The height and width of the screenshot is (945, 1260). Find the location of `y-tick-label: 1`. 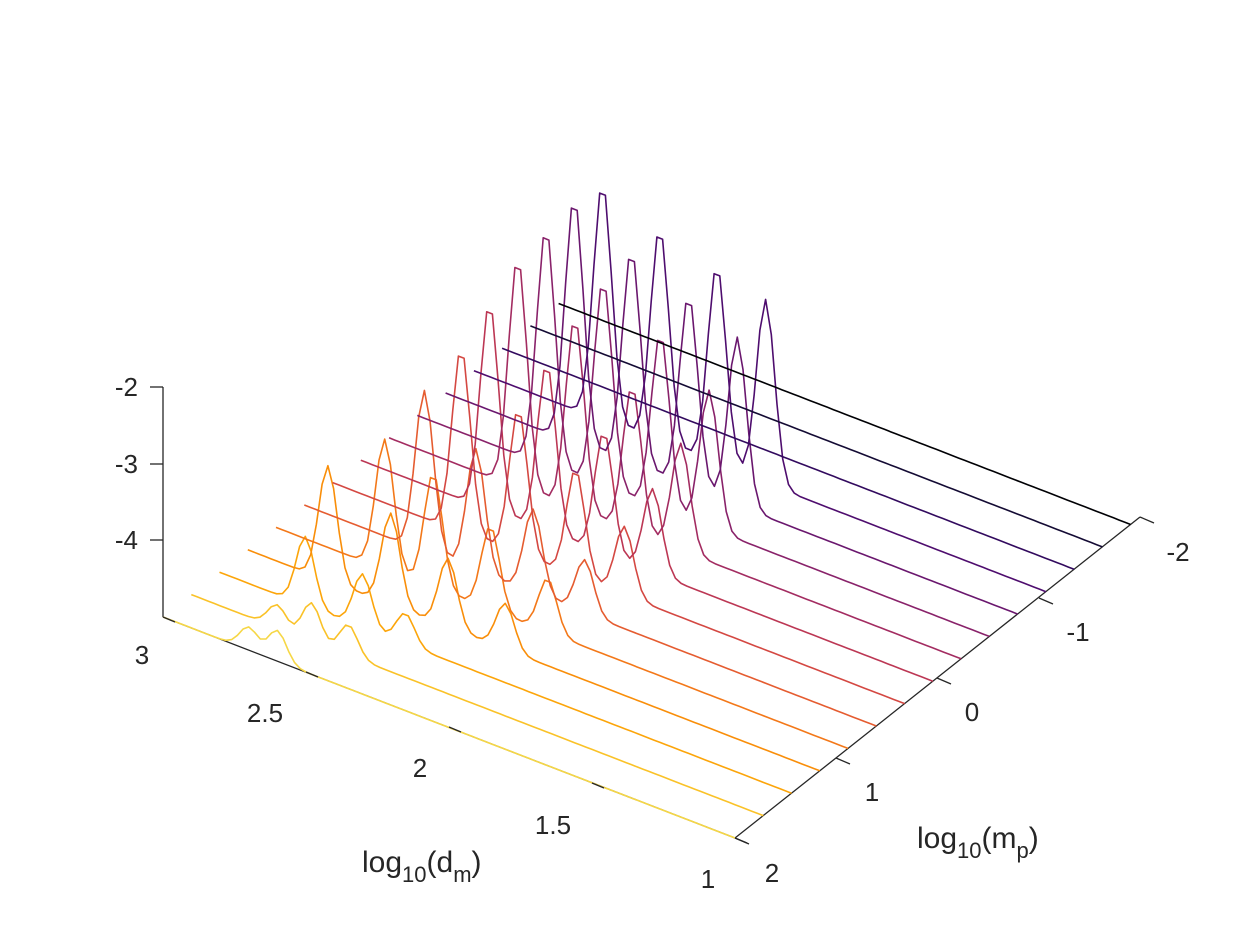

y-tick-label: 1 is located at coordinates (872, 792).